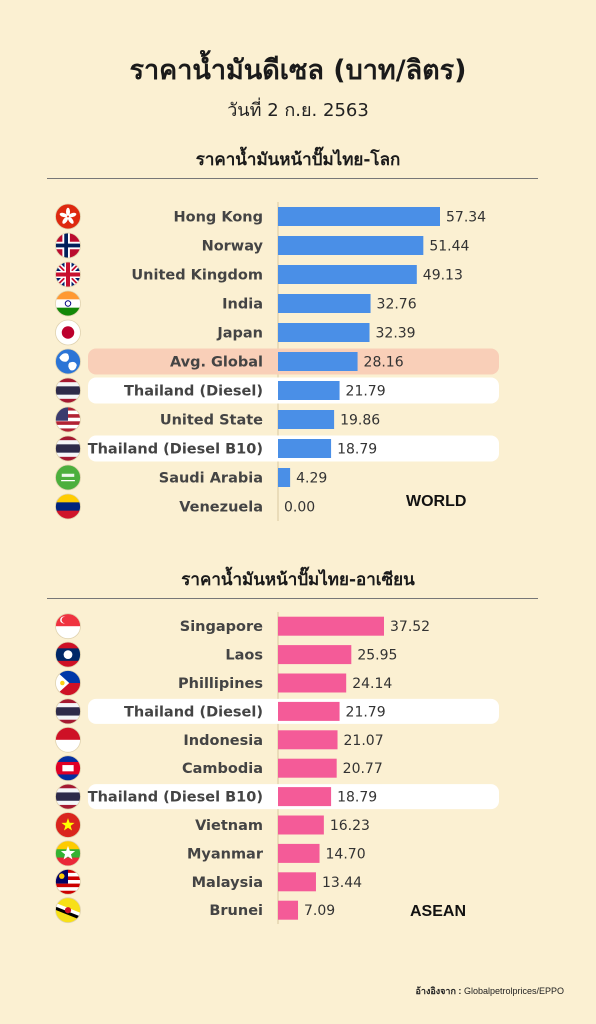 Image resolution: width=596 pixels, height=1024 pixels. I want to click on value-label: 57.34, so click(466, 218).